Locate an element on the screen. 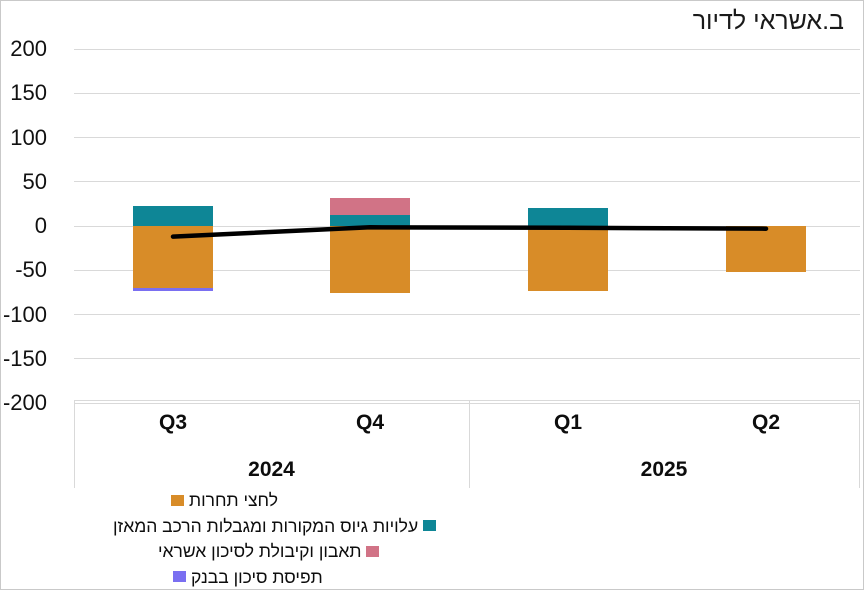 This screenshot has height=590, width=864. y-axis-label: -150 is located at coordinates (24, 358).